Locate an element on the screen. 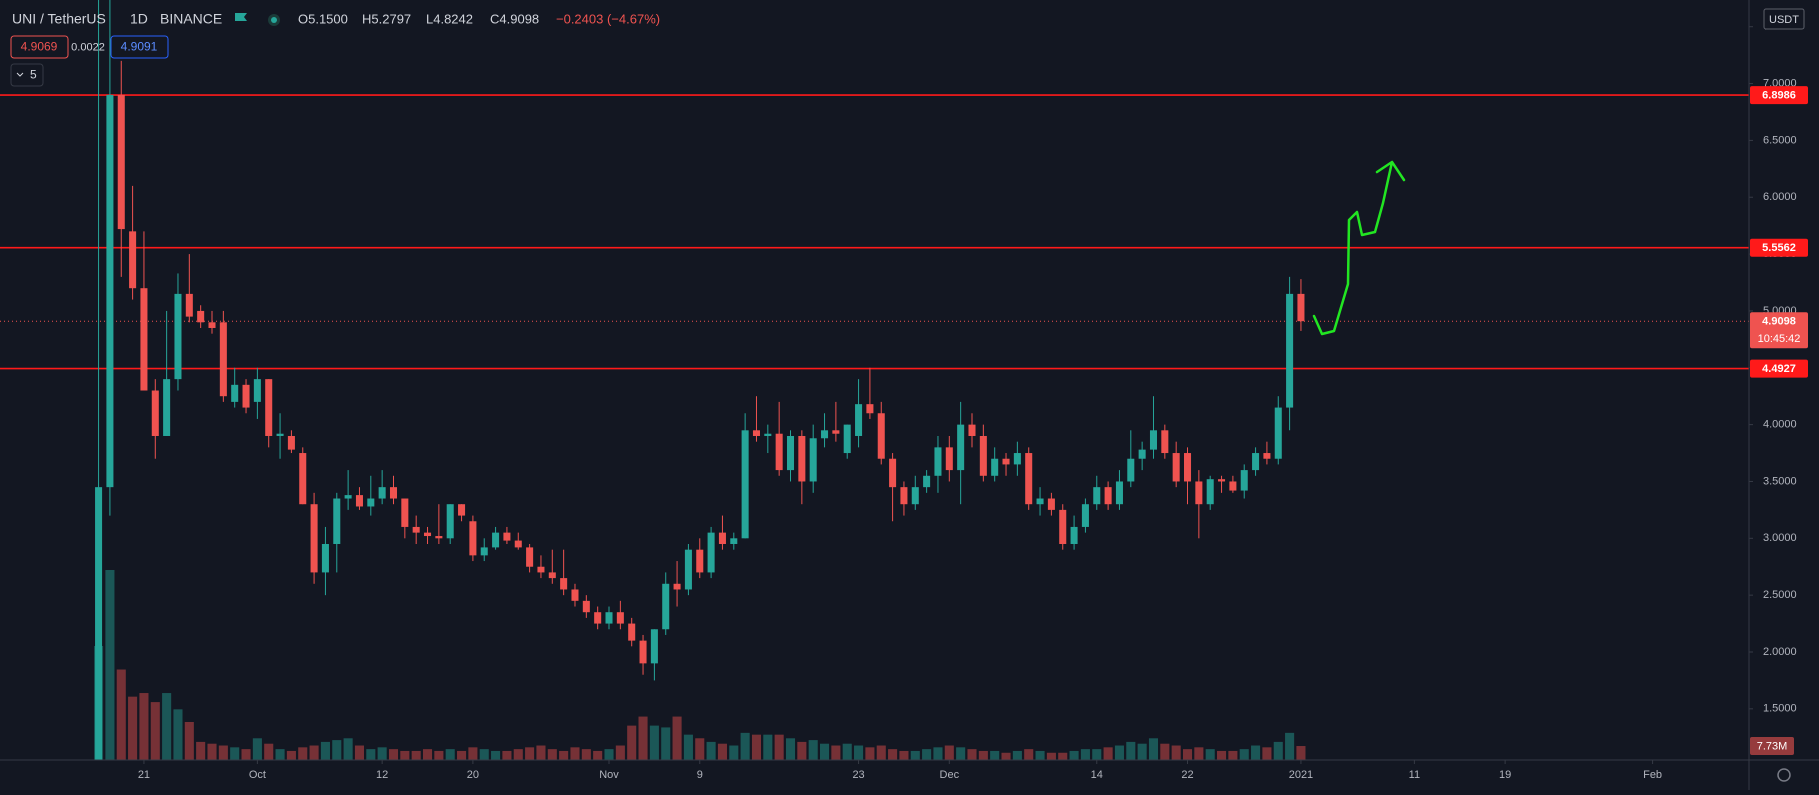 The width and height of the screenshot is (1819, 795). volume-label-bg is located at coordinates (1772, 746).